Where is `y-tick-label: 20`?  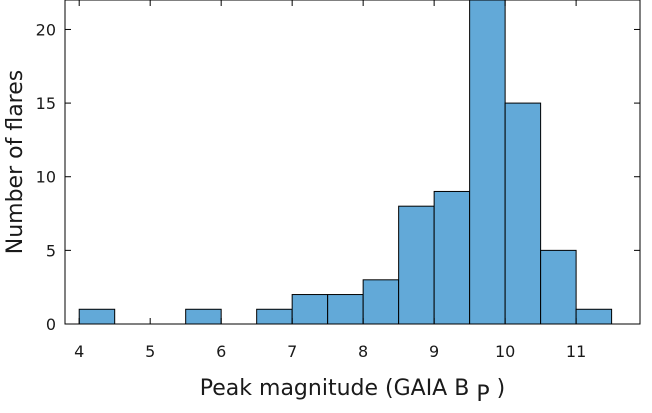 y-tick-label: 20 is located at coordinates (46, 29).